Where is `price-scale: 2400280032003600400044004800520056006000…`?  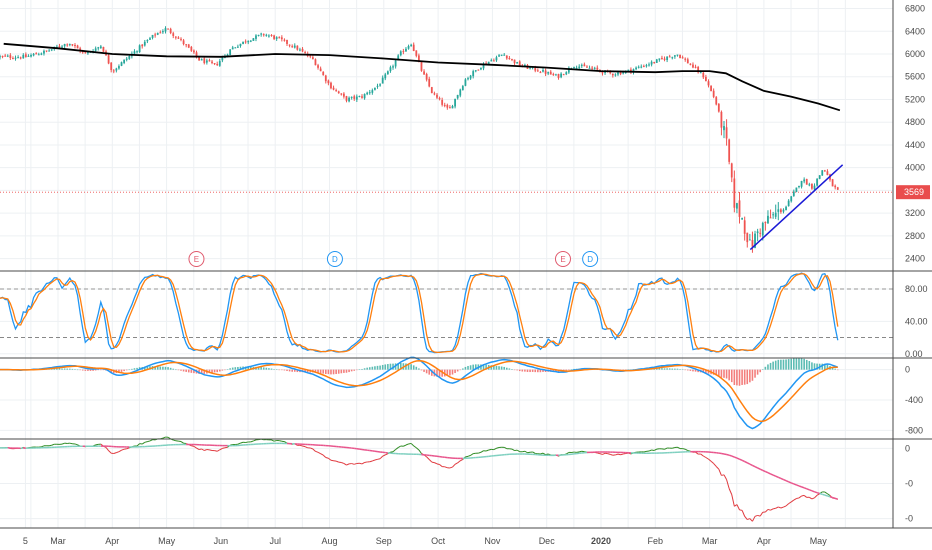
price-scale: 2400280032003600400044004800520056006000… is located at coordinates (913, 264).